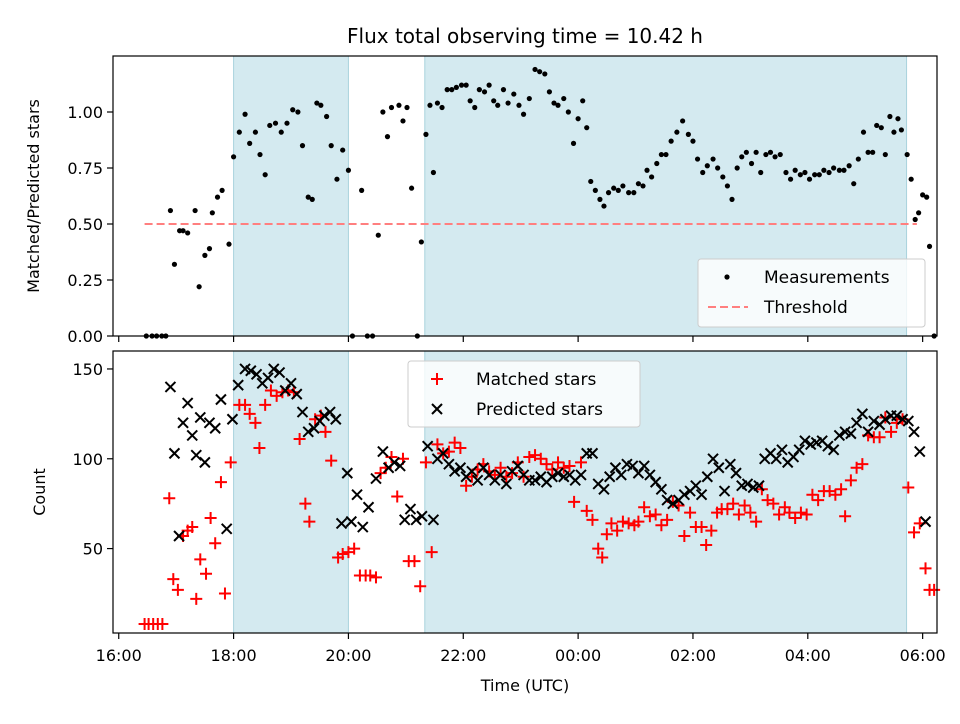 The width and height of the screenshot is (960, 724). I want to click on y-tick-label: 0.00, so click(85, 336).